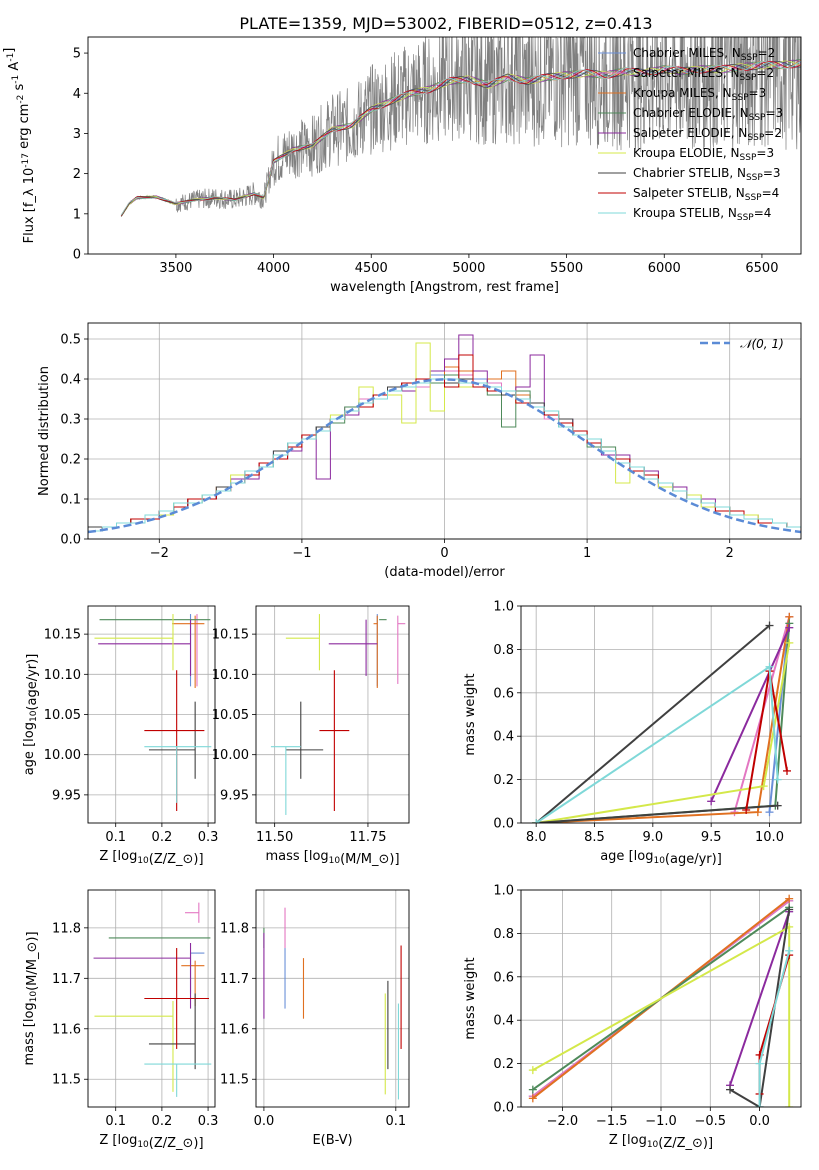 The height and width of the screenshot is (1170, 819). I want to click on x-axis-label: mass [log10(M/M_⊙)], so click(332, 858).